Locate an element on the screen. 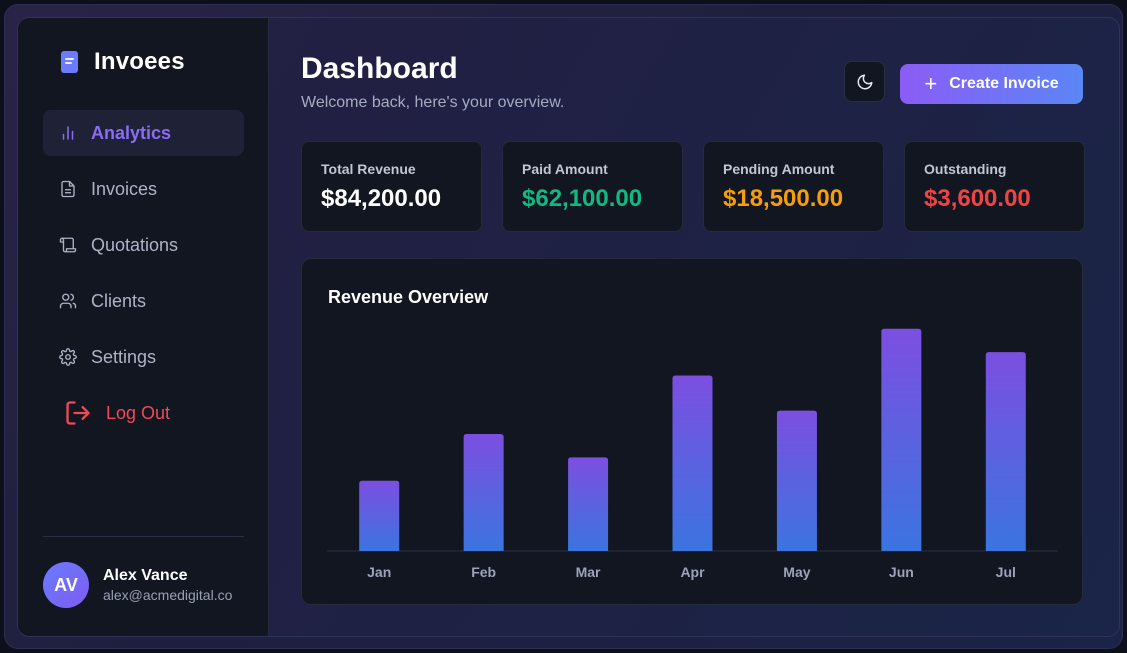  stat-label: Outstanding is located at coordinates (965, 169).